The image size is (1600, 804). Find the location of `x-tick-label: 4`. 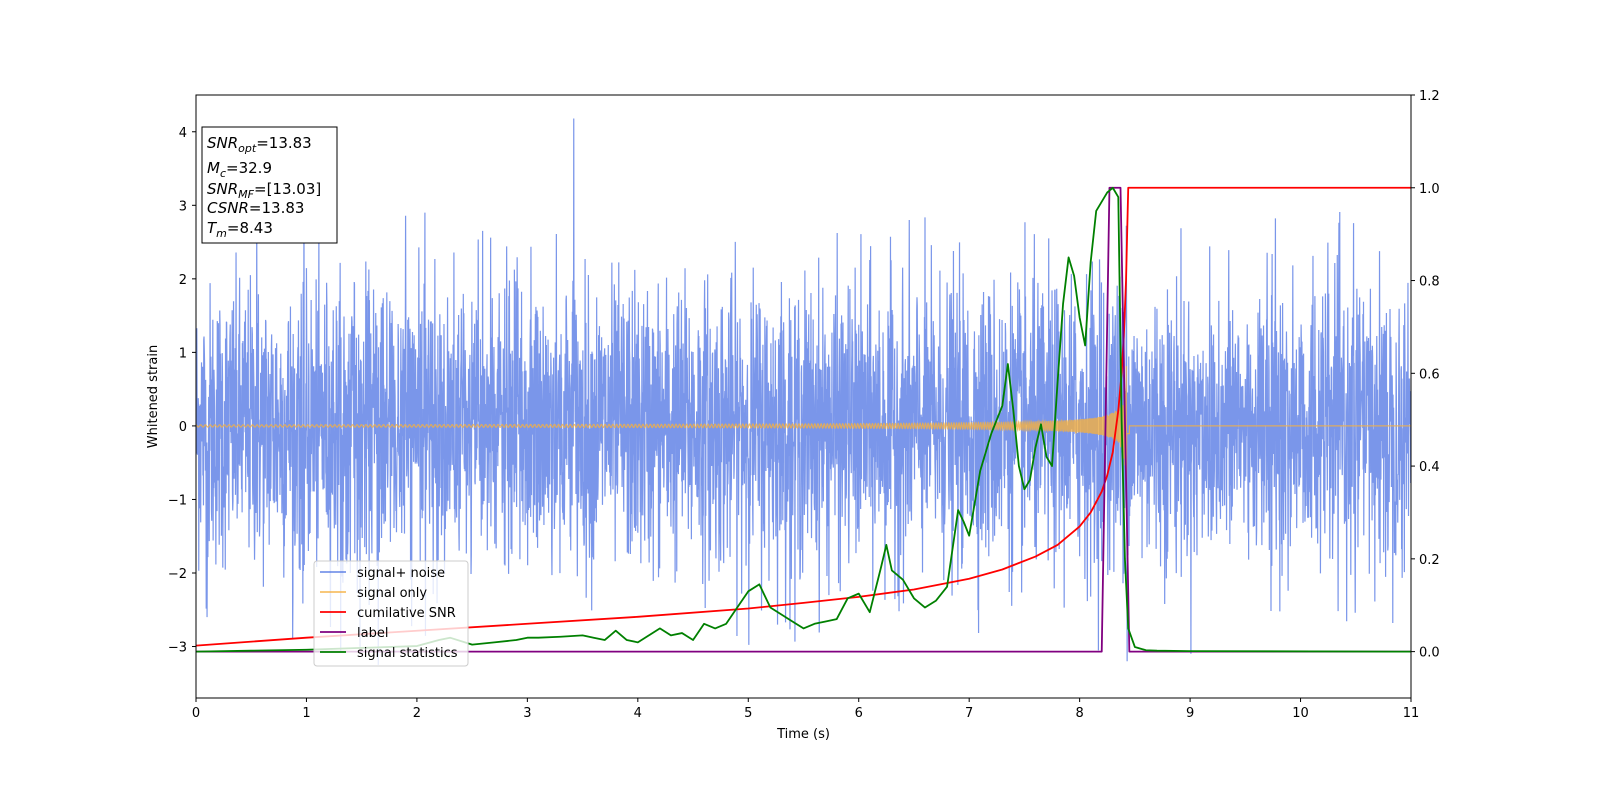

x-tick-label: 4 is located at coordinates (638, 713).